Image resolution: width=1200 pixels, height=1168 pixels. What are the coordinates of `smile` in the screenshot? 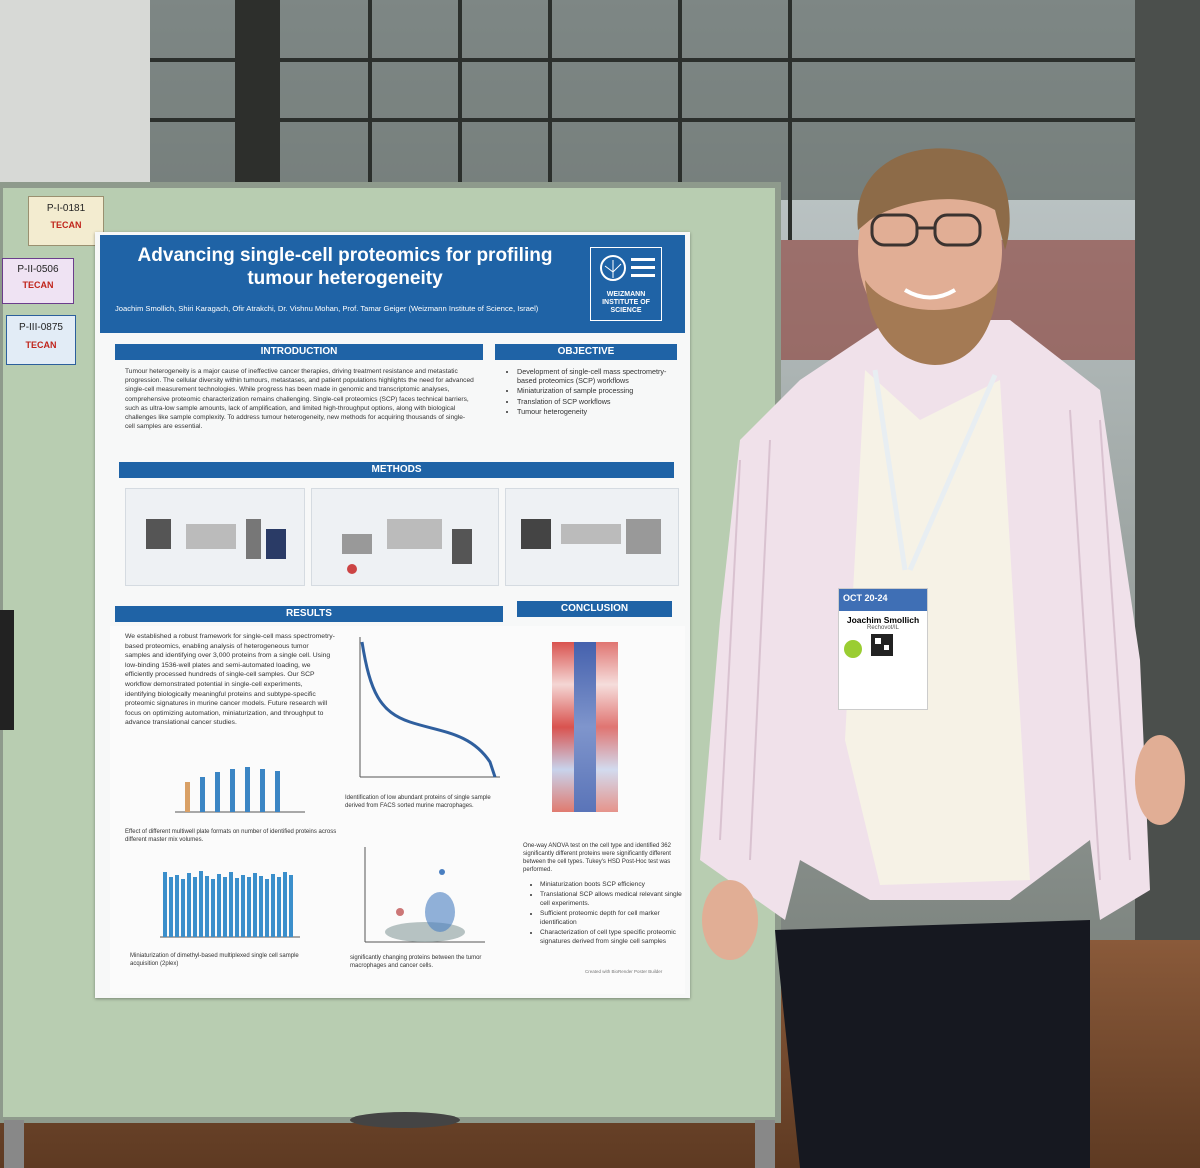 It's located at (930, 294).